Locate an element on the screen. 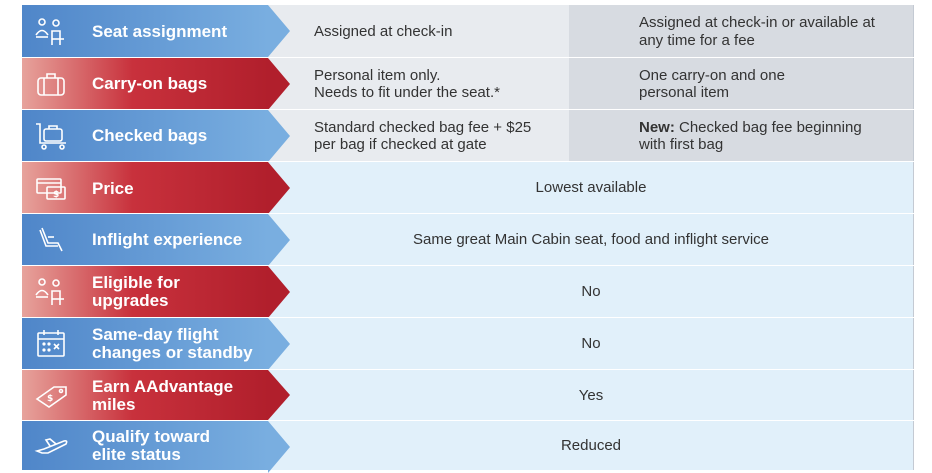 This screenshot has height=473, width=932. shared-cell: Lowest available is located at coordinates (591, 188).